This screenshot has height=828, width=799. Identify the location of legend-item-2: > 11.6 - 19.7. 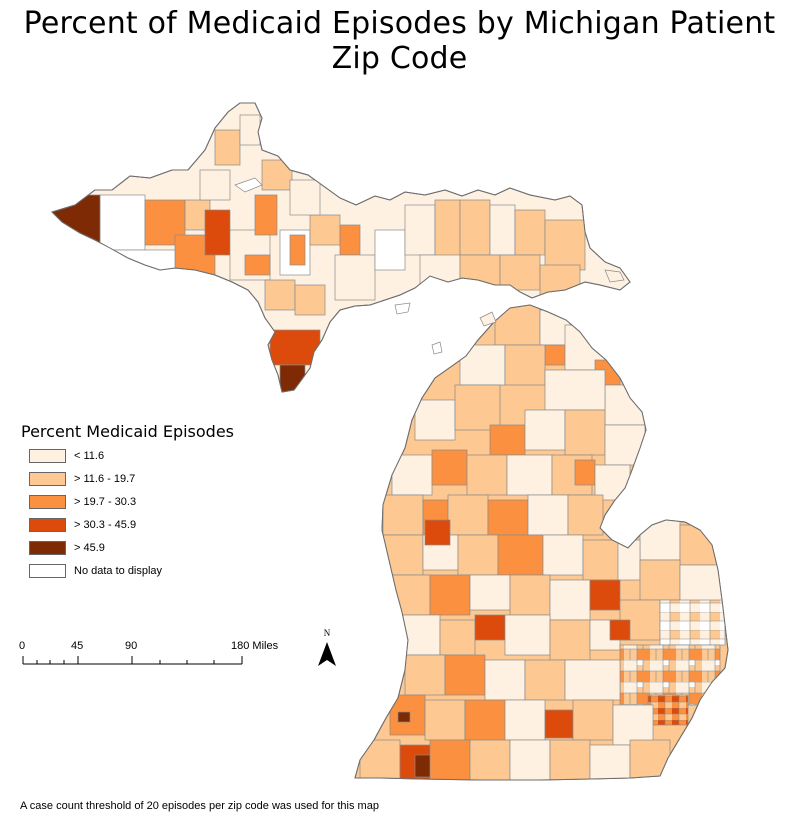
(127, 483).